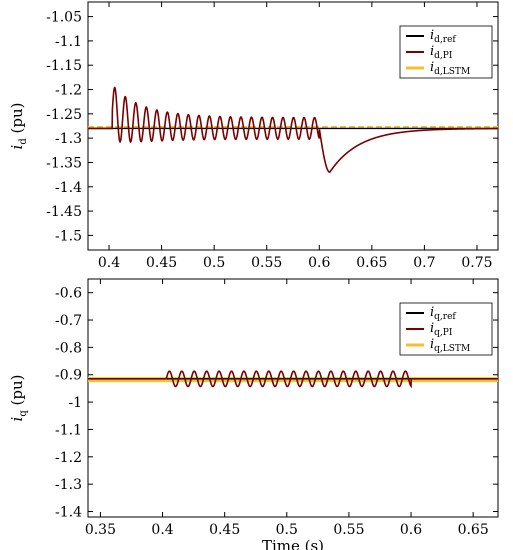  What do you see at coordinates (64, 66) in the screenshot?
I see `y-tick-label: -1.15` at bounding box center [64, 66].